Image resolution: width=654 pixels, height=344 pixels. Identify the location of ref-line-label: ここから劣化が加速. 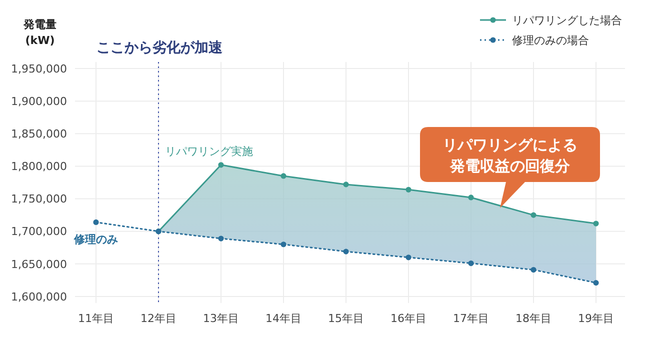
(160, 48).